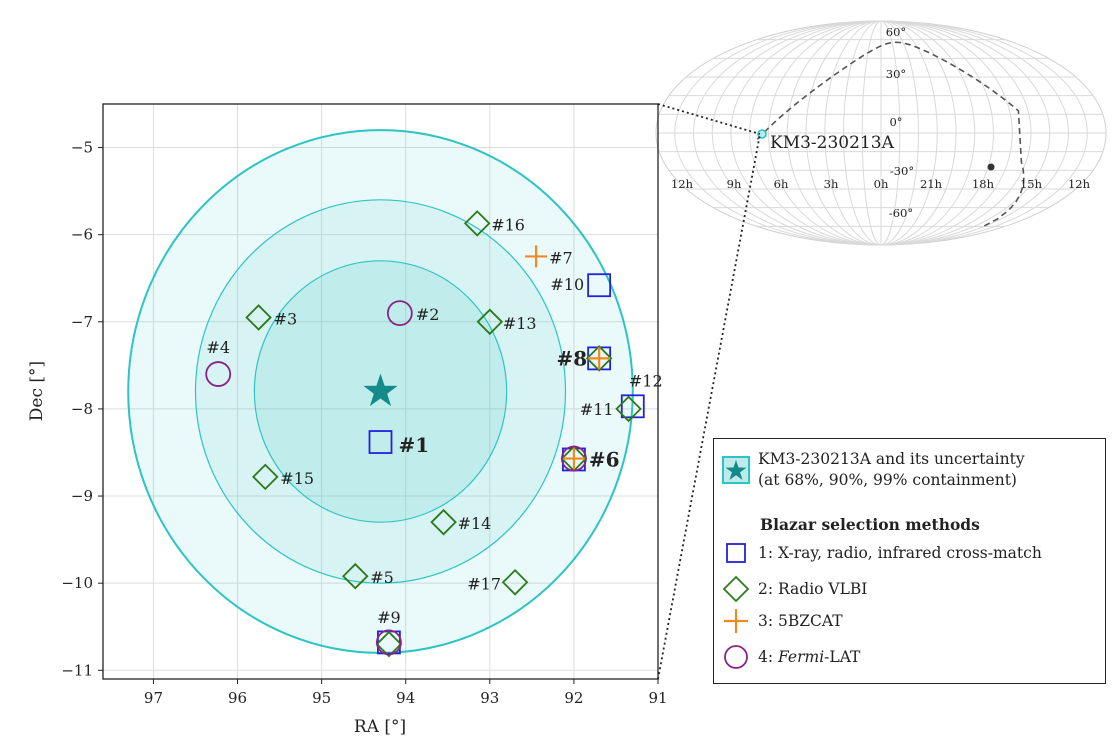 The height and width of the screenshot is (745, 1119). I want to click on galactic-center, so click(991, 167).